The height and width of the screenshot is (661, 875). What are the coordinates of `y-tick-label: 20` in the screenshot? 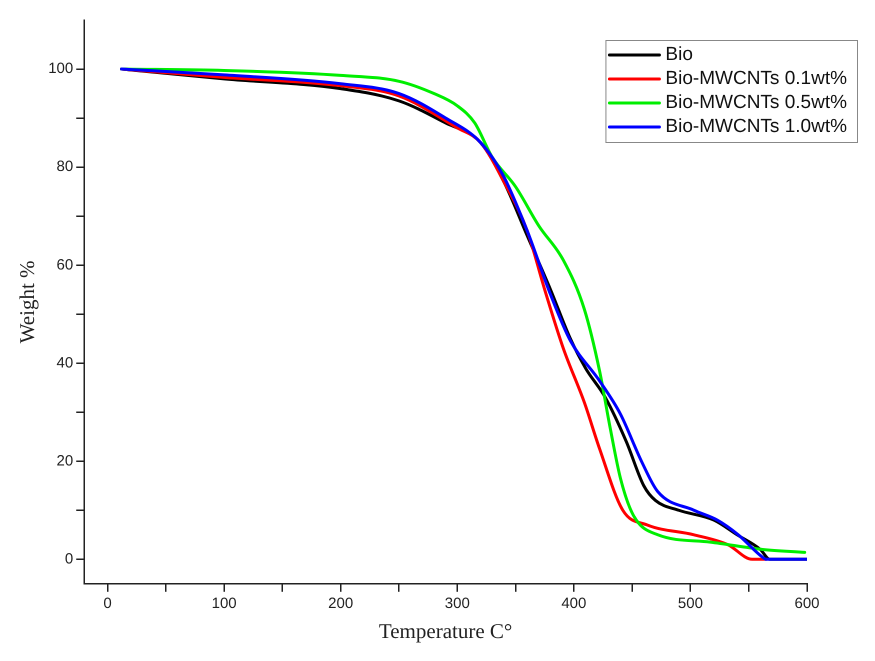 It's located at (65, 461).